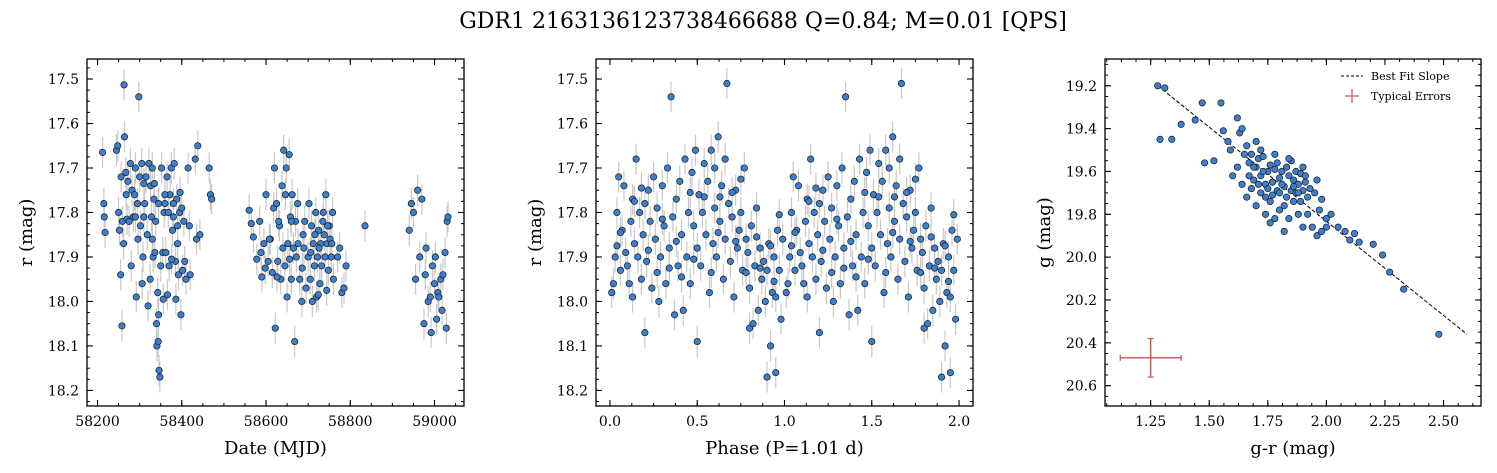  Describe the element at coordinates (572, 258) in the screenshot. I see `y-tick-label: 17.9` at that location.